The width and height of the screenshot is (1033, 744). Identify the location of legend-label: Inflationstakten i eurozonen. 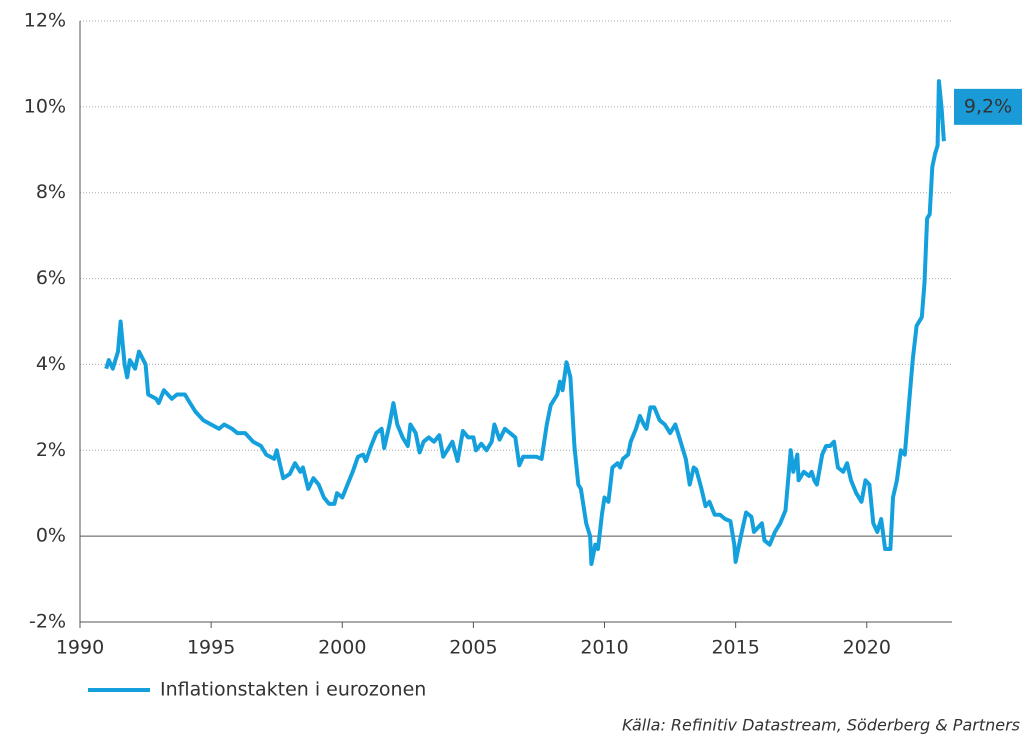
(293, 690).